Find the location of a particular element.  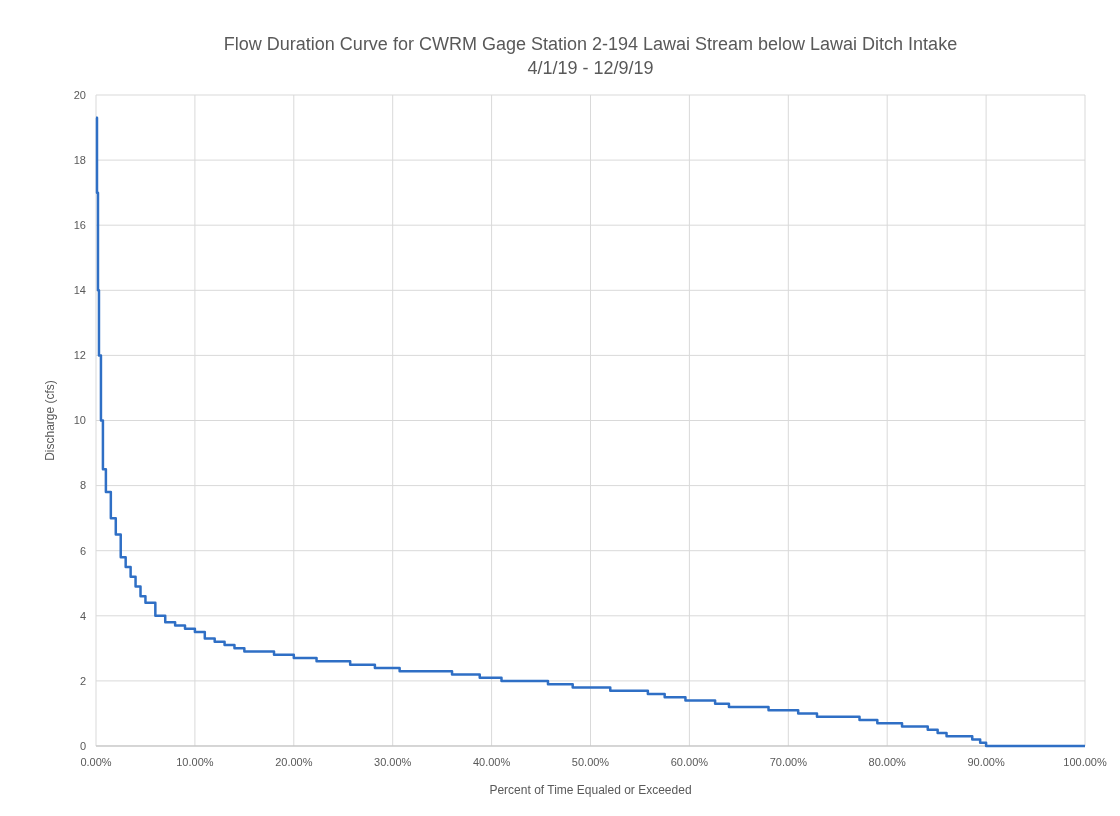

x-tick-label: 60.00% is located at coordinates (689, 762).